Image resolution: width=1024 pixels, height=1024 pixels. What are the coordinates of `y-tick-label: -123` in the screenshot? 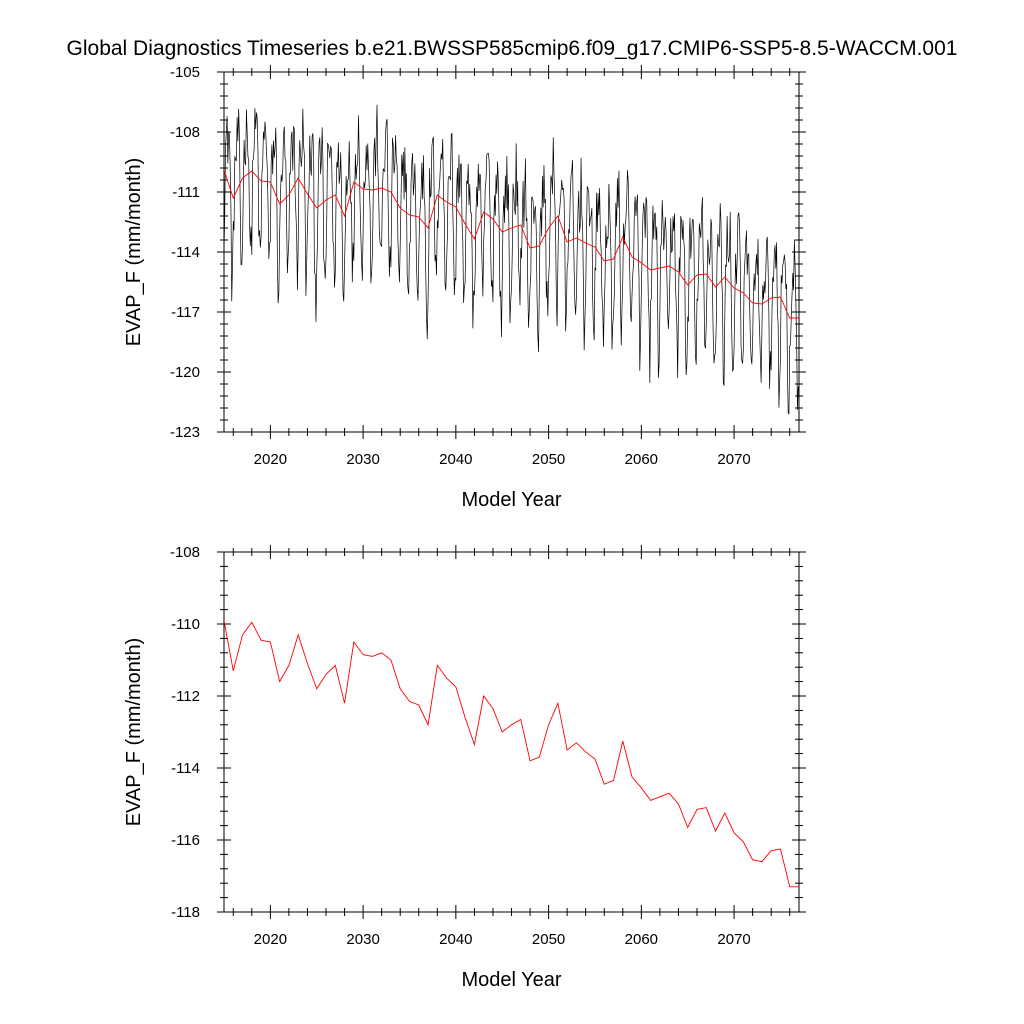 It's located at (185, 432).